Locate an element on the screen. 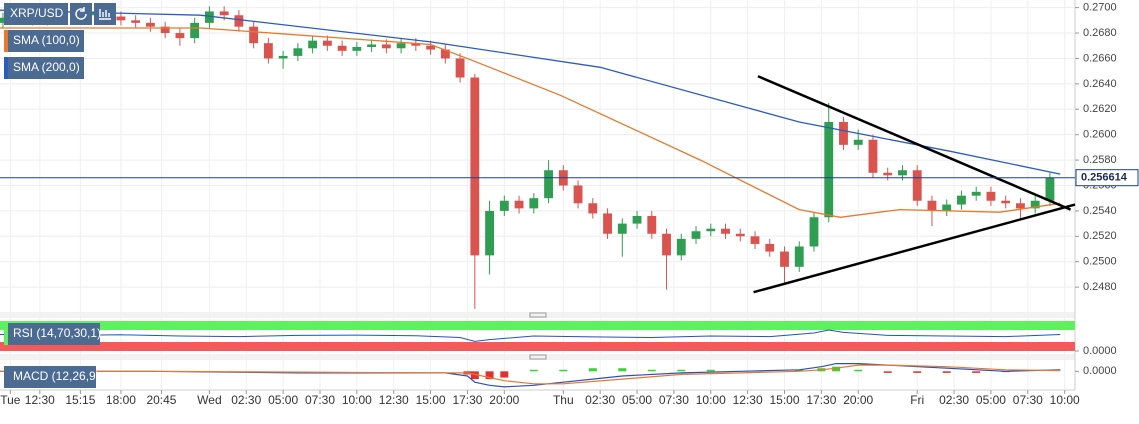 This screenshot has height=424, width=1139. legend-label: MACD (12,26,9) is located at coordinates (56, 376).